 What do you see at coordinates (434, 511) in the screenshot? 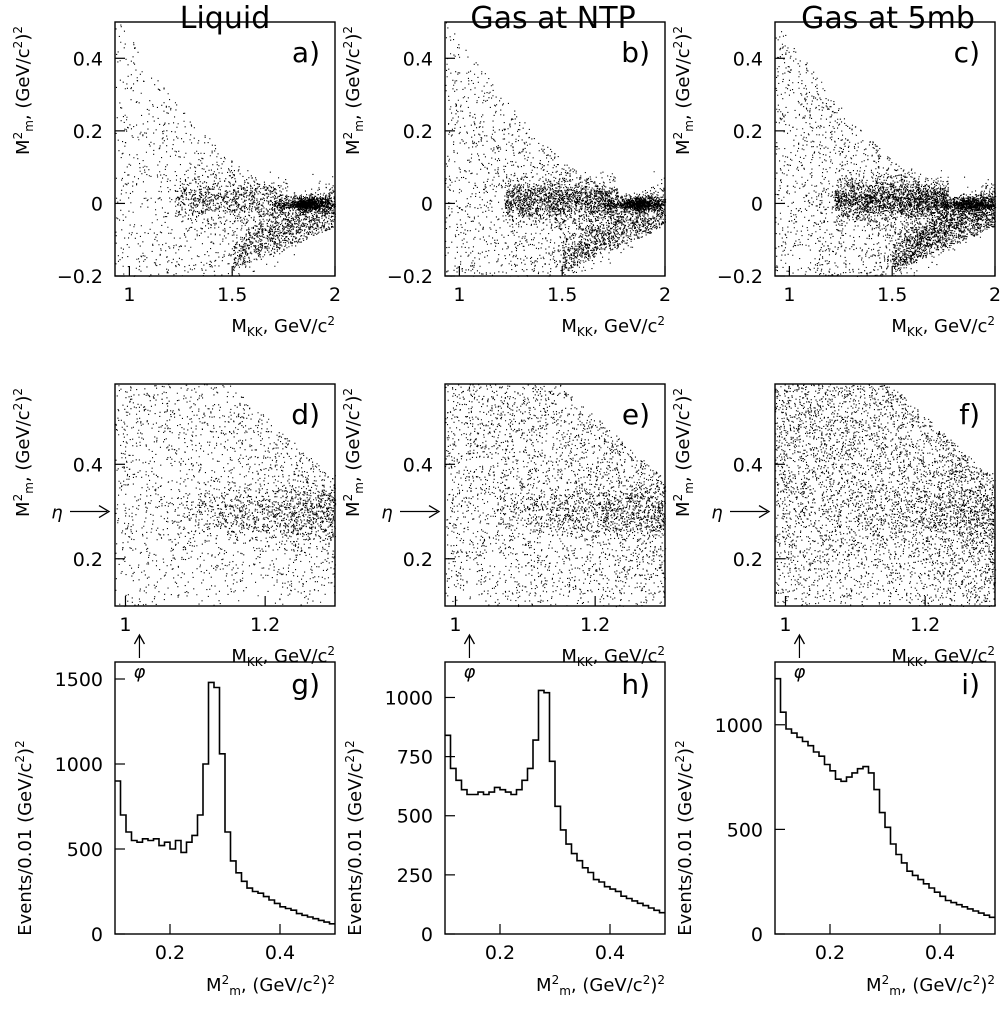
I see `panel-e-eta-arrowhead` at bounding box center [434, 511].